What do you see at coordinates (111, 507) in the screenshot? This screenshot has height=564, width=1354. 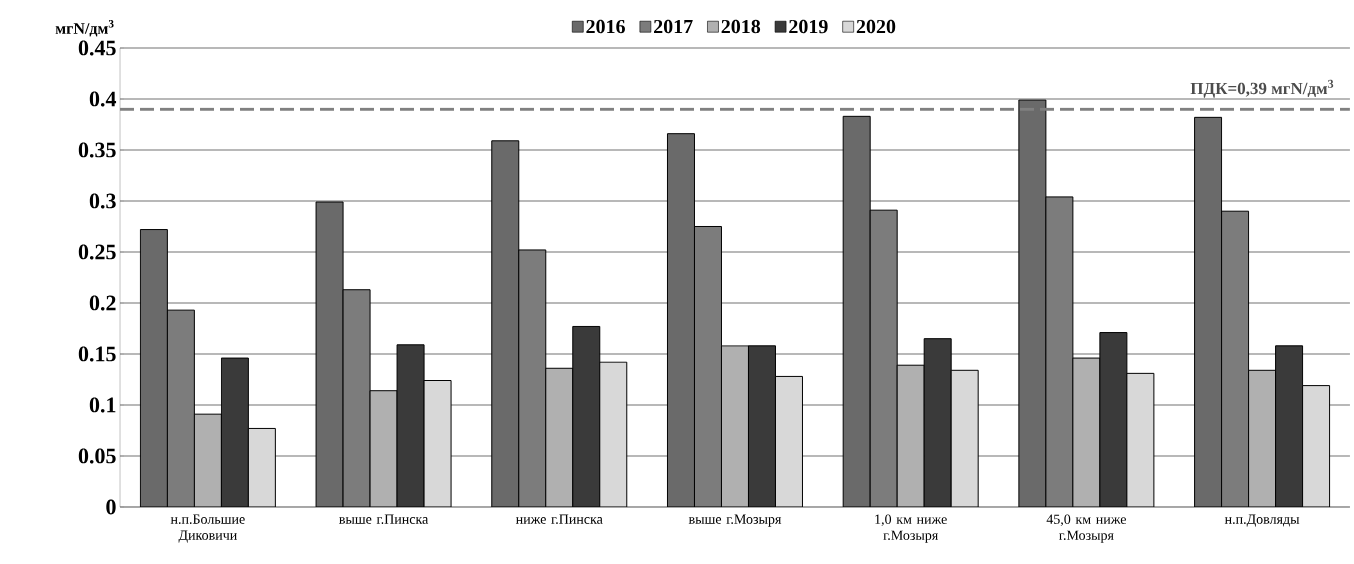 I see `y-tick-label: 0` at bounding box center [111, 507].